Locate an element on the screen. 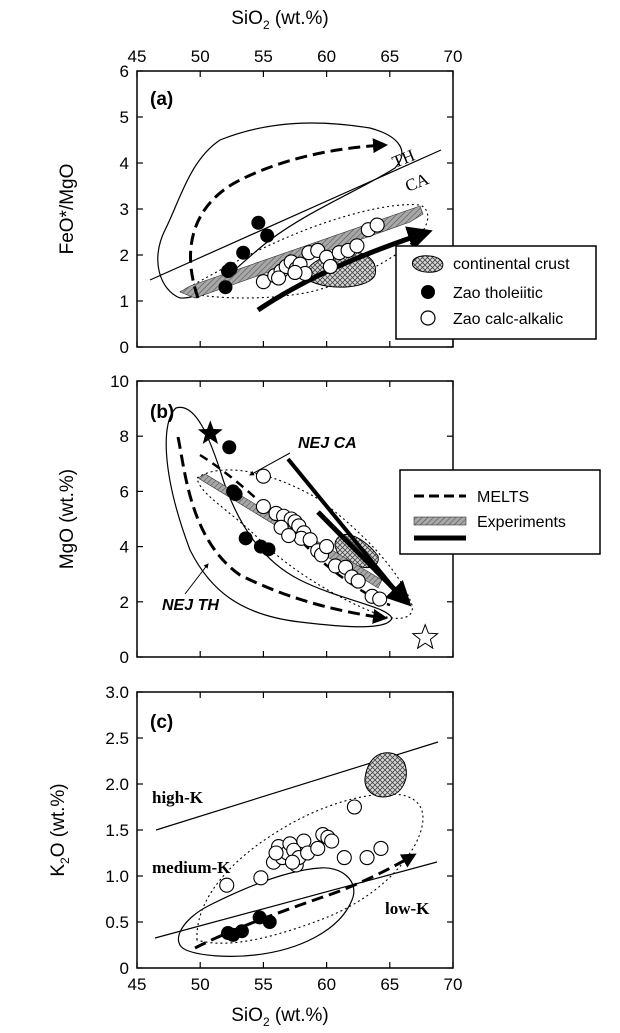 The height and width of the screenshot is (1033, 620). medium-k-label: medium-K is located at coordinates (191, 867).